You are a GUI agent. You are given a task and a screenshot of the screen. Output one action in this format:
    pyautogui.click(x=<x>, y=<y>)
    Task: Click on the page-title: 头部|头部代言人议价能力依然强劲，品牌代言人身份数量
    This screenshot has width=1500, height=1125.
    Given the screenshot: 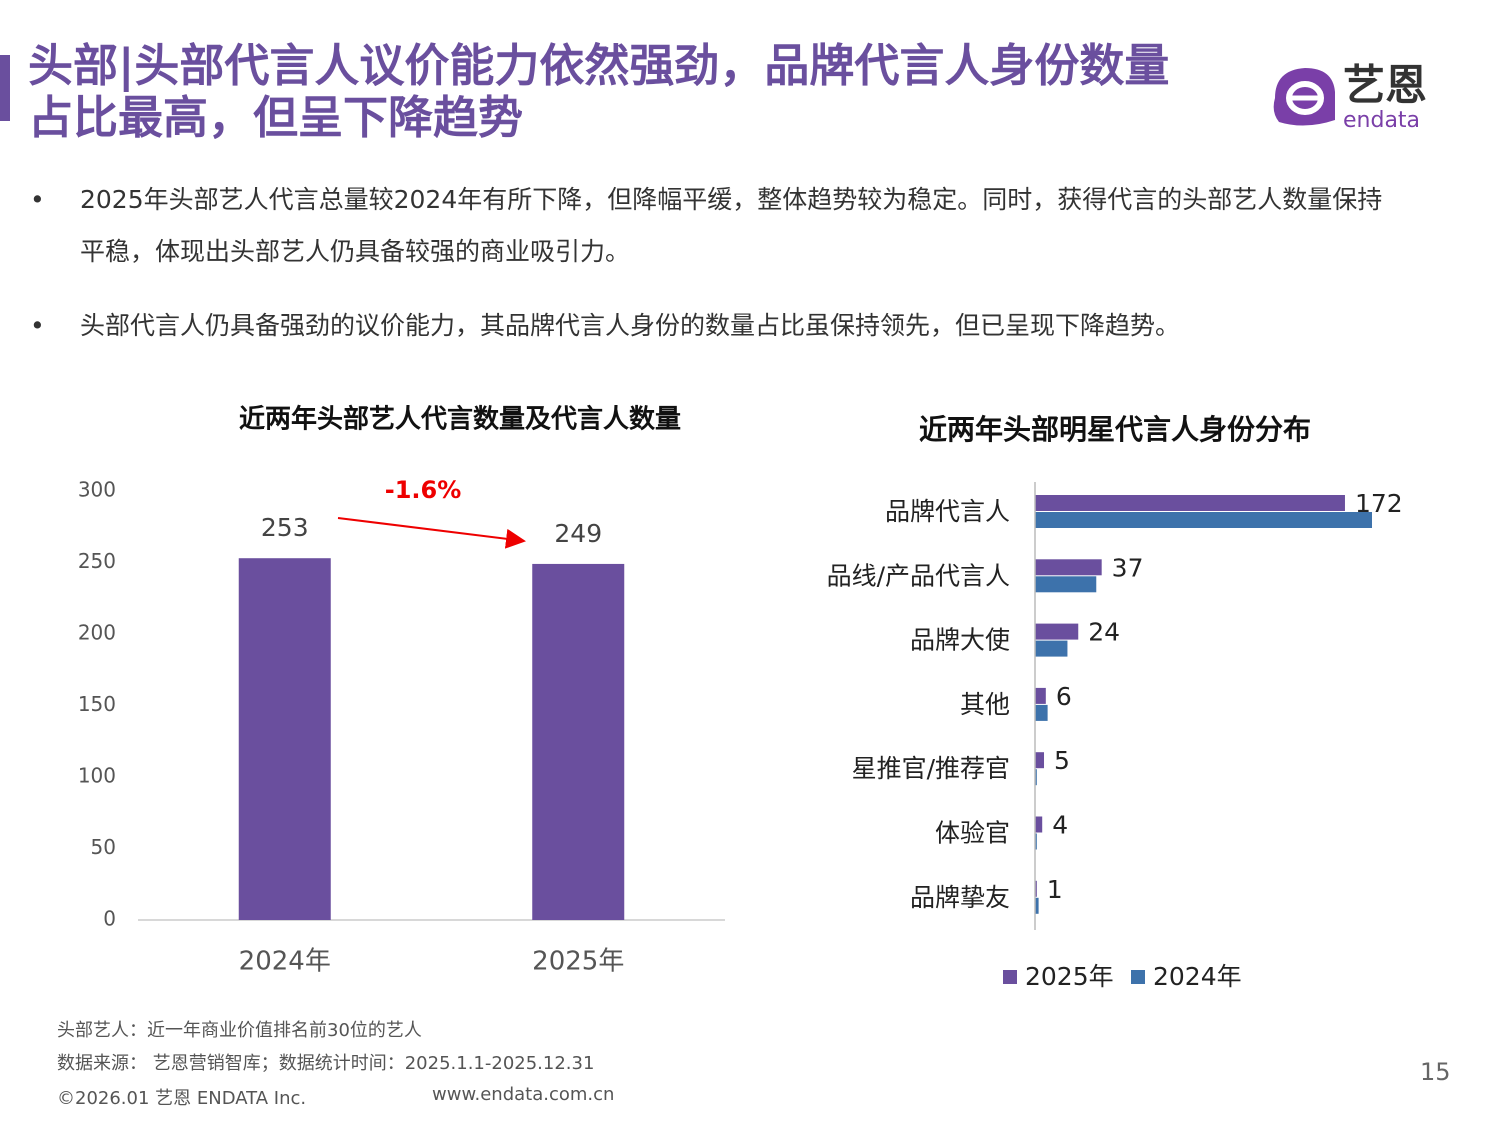 What is the action you would take?
    pyautogui.click(x=599, y=65)
    